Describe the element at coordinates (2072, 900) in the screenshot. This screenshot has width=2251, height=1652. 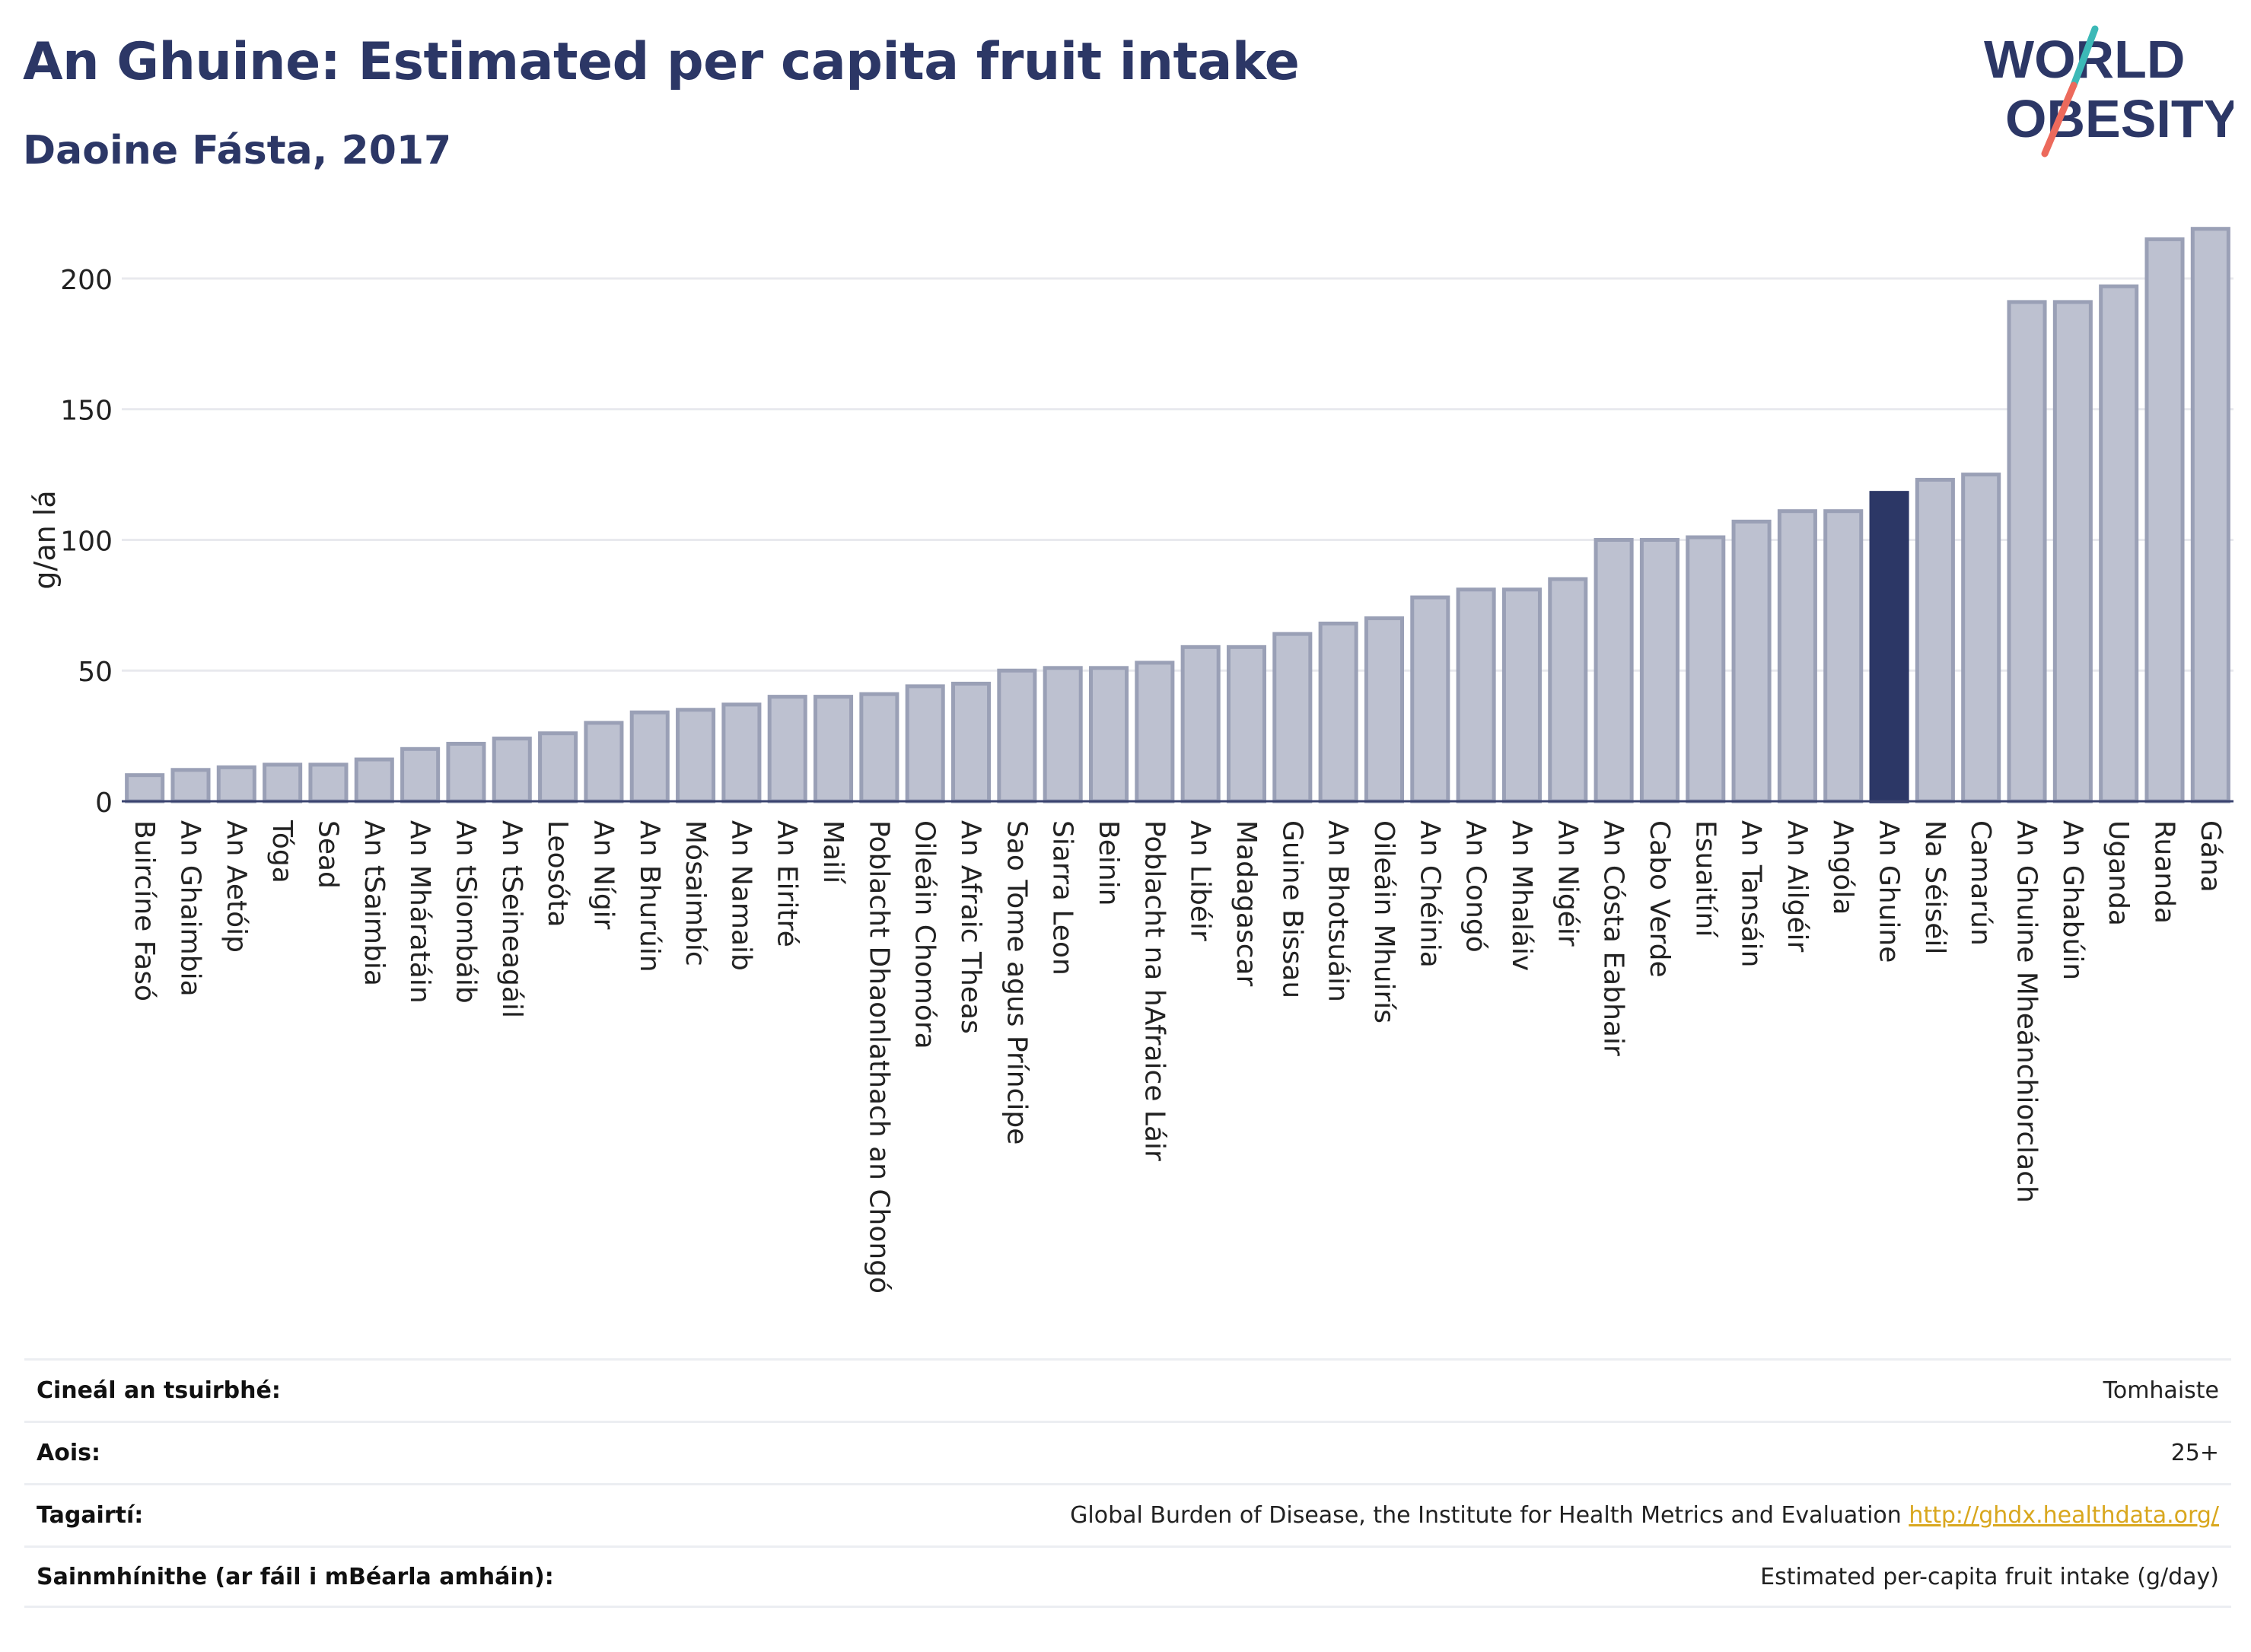
I see `x-tick-label: An Ghabúin` at that location.